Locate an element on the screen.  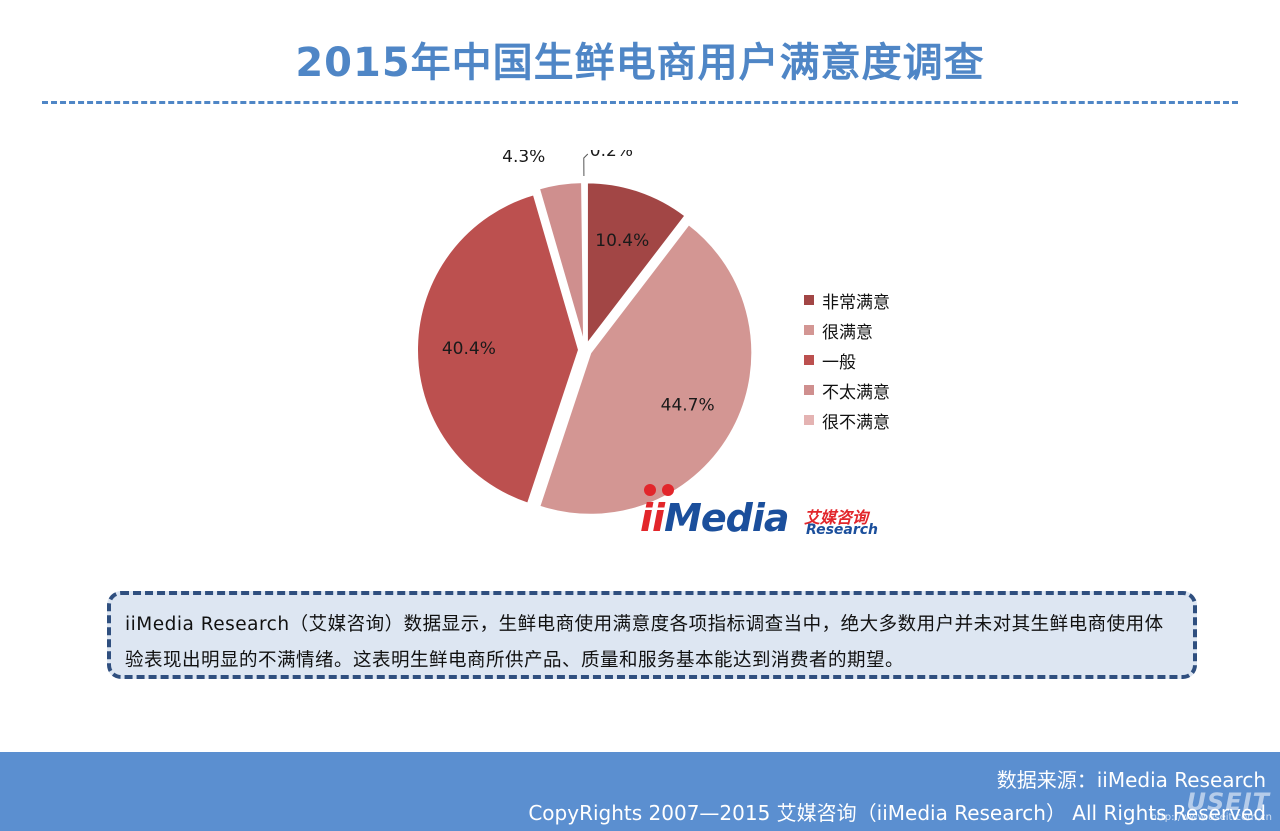
legend-label: 很不满意 is located at coordinates (856, 422).